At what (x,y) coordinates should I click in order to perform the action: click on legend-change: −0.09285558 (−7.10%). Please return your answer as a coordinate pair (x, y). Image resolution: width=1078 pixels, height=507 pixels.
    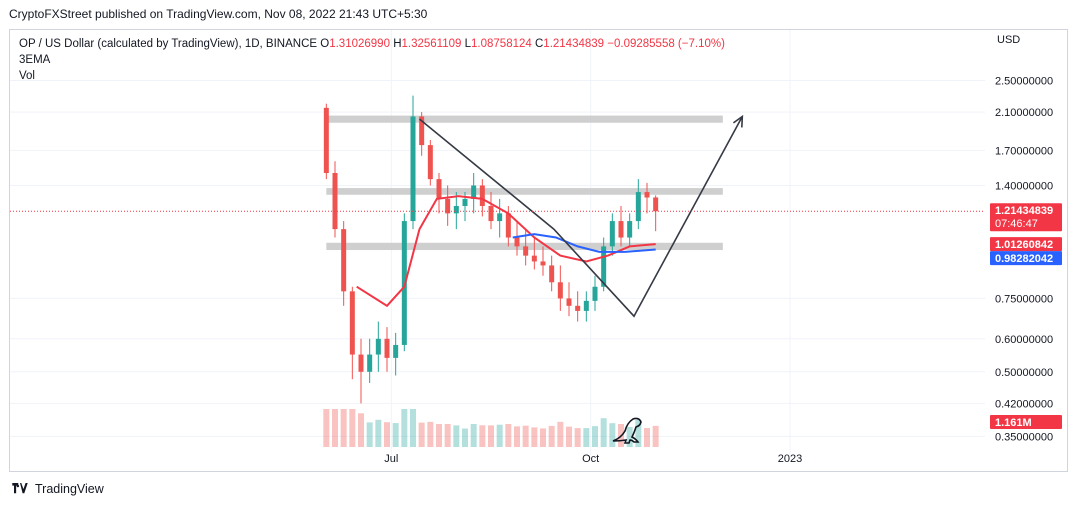
    Looking at the image, I should click on (666, 44).